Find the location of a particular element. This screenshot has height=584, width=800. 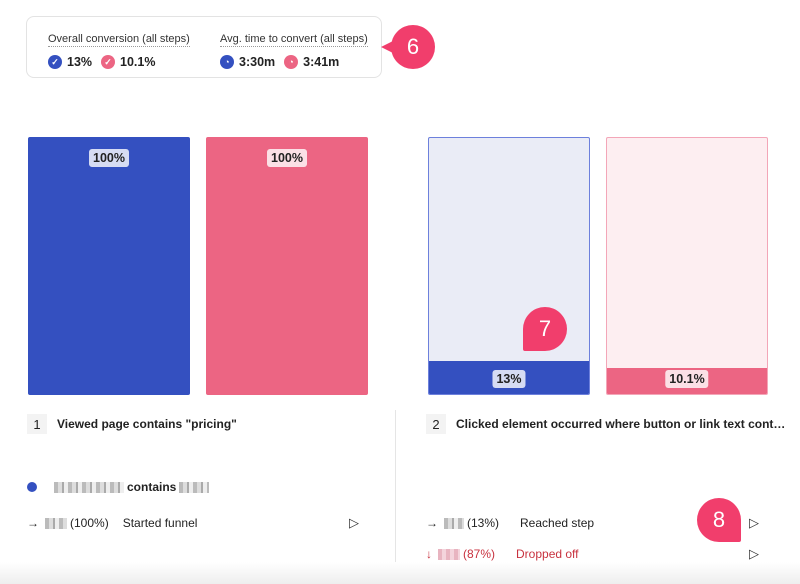

bar-label: 13% is located at coordinates (509, 379).